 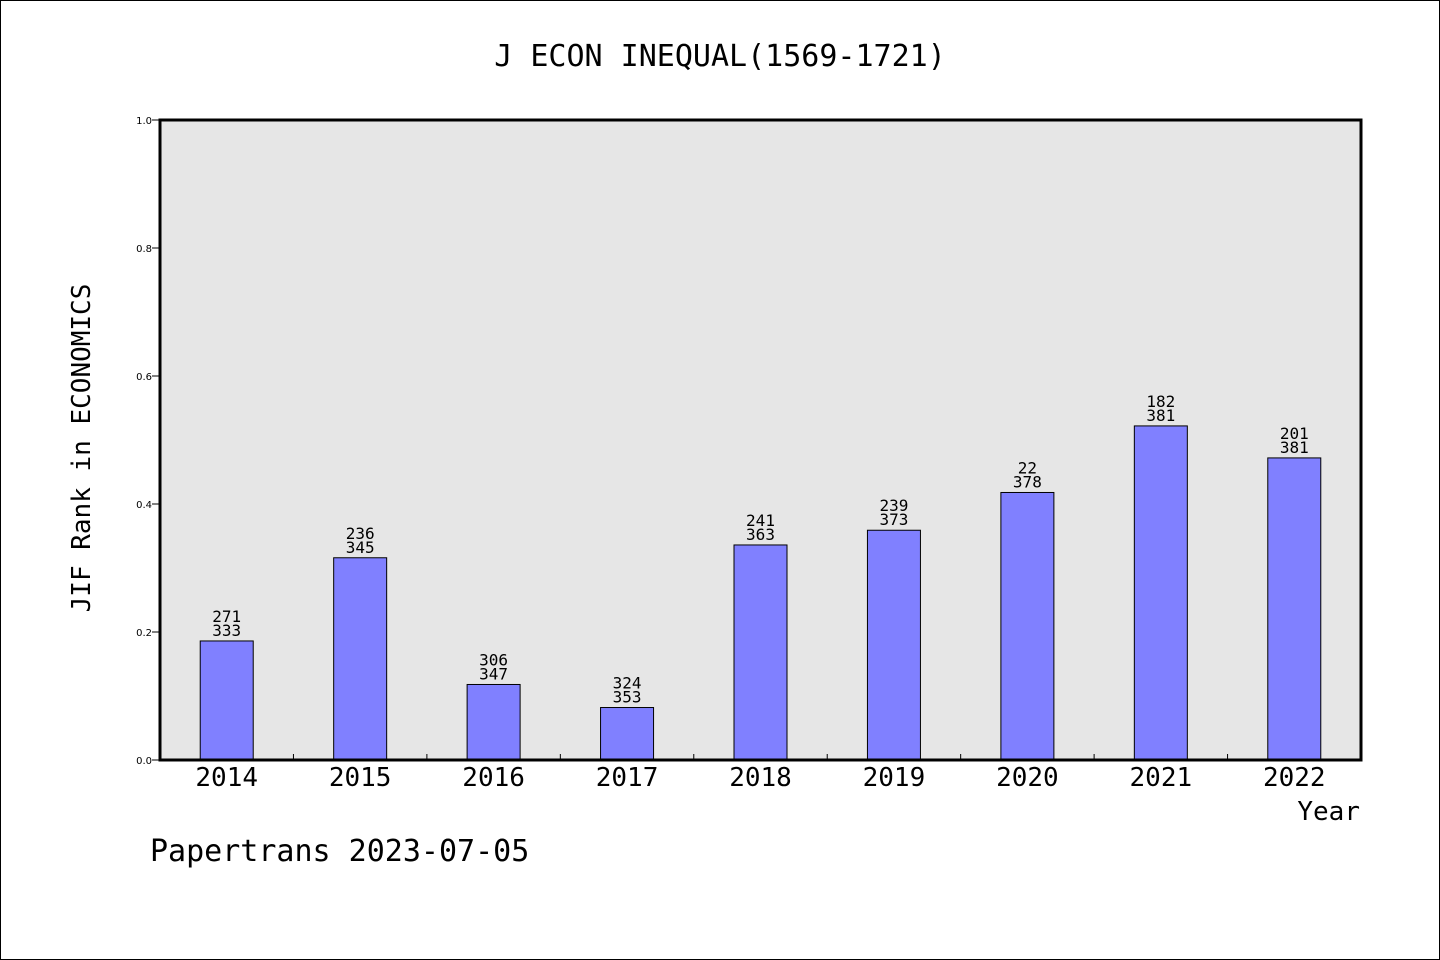 I want to click on x-tick-label: 2016, so click(x=493, y=778).